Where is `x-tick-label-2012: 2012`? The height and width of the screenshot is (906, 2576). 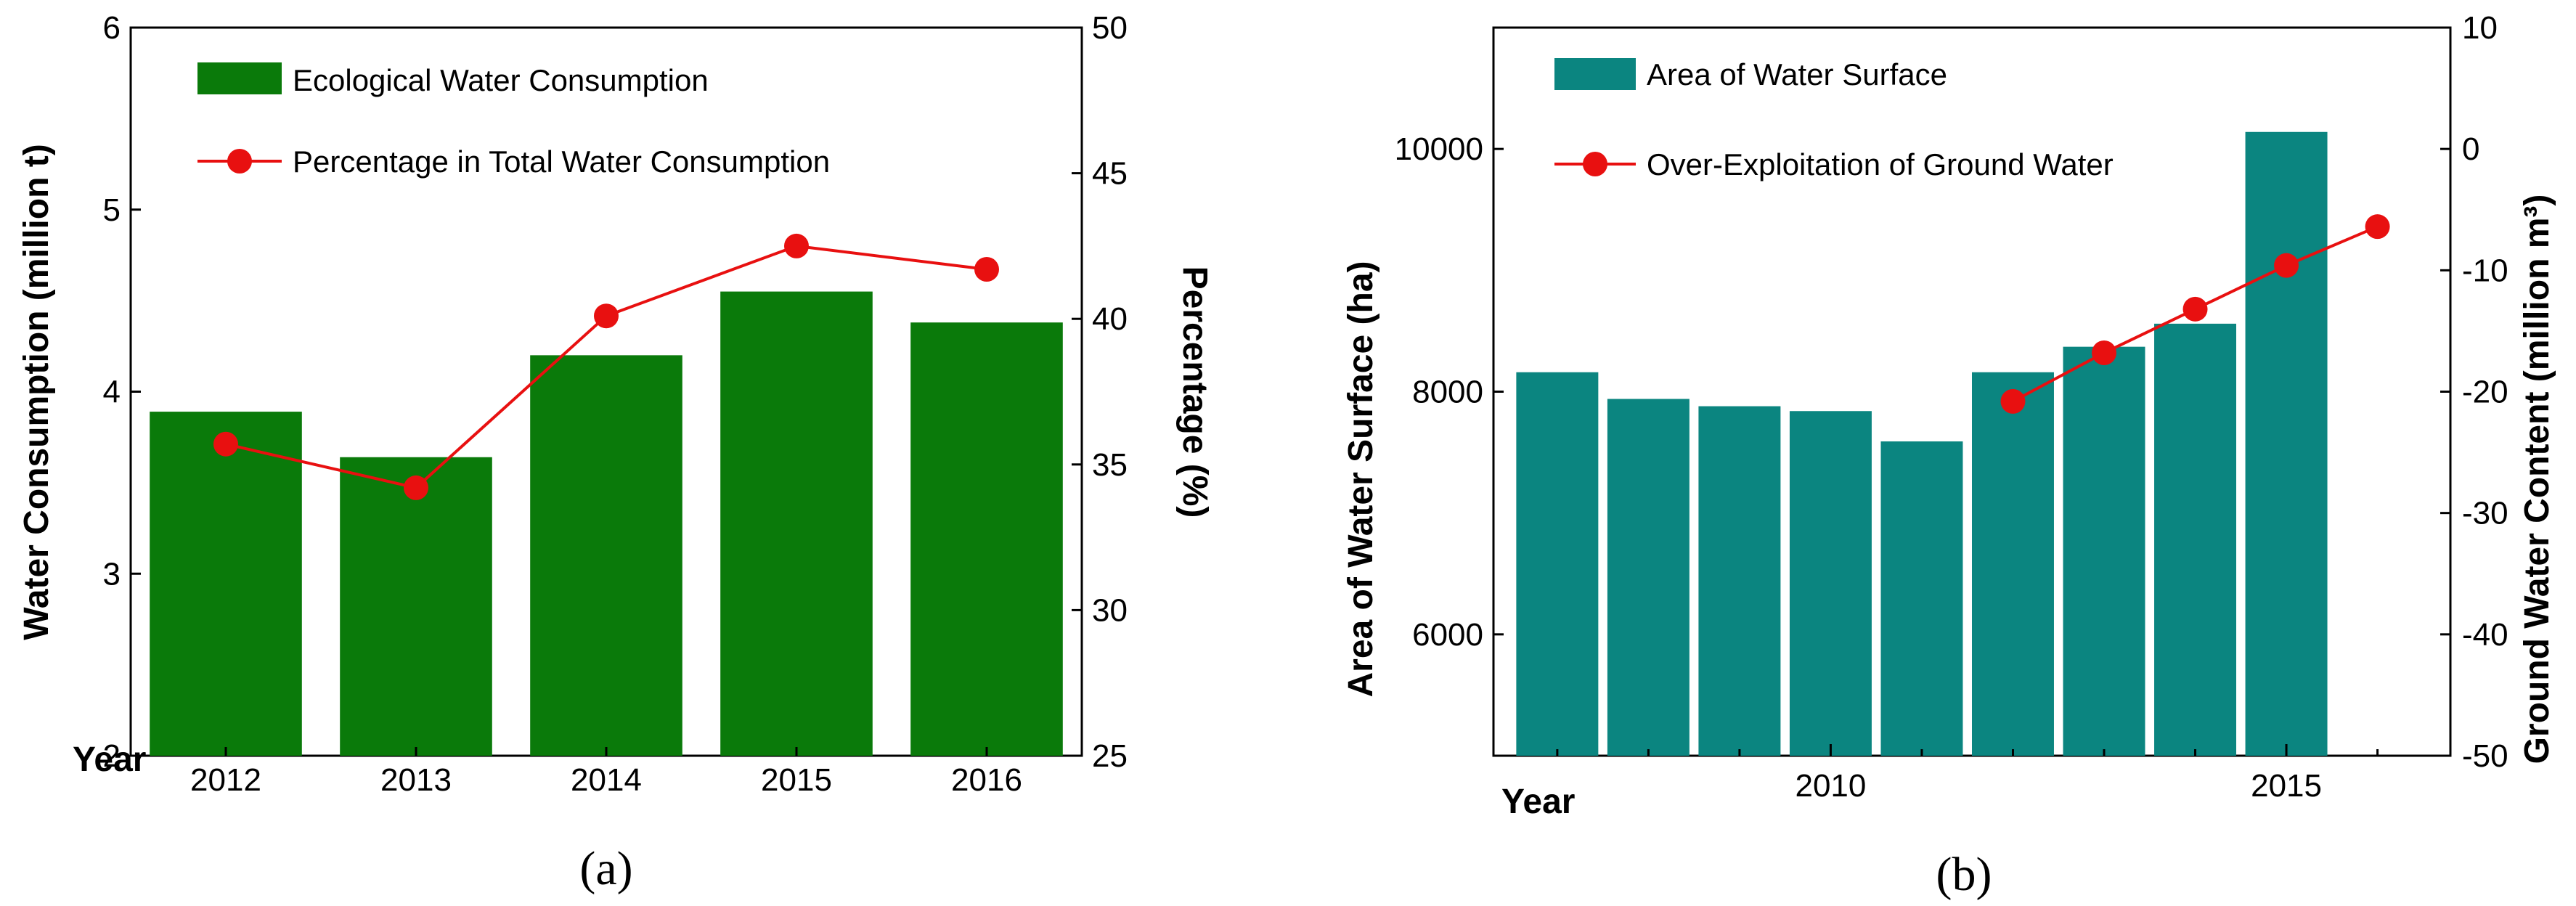 x-tick-label-2012: 2012 is located at coordinates (226, 780).